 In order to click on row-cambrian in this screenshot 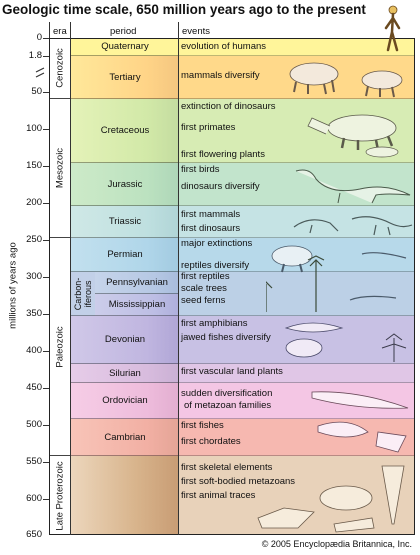, I will do `click(296, 437)`.